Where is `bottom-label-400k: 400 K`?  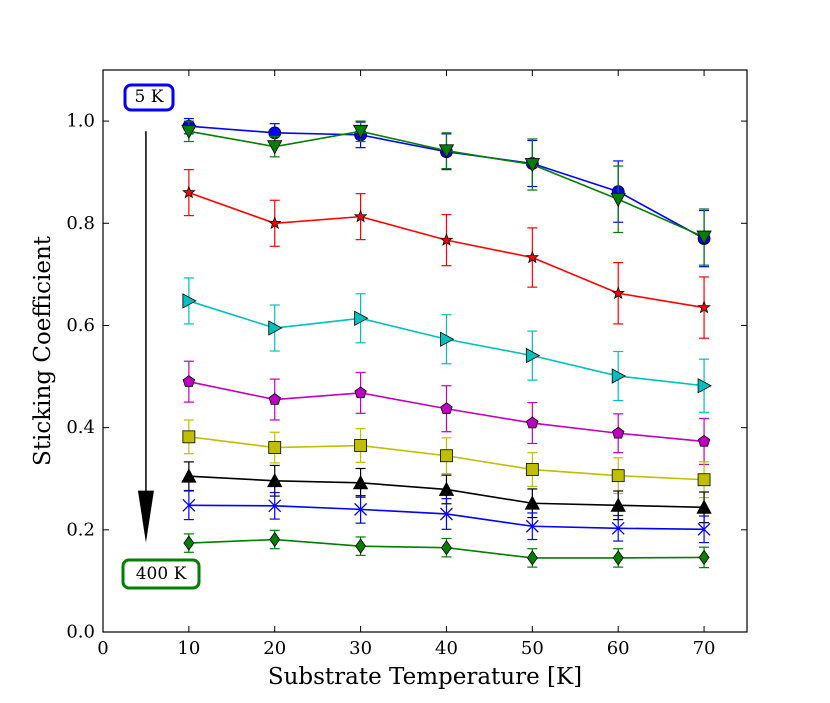
bottom-label-400k: 400 K is located at coordinates (161, 574).